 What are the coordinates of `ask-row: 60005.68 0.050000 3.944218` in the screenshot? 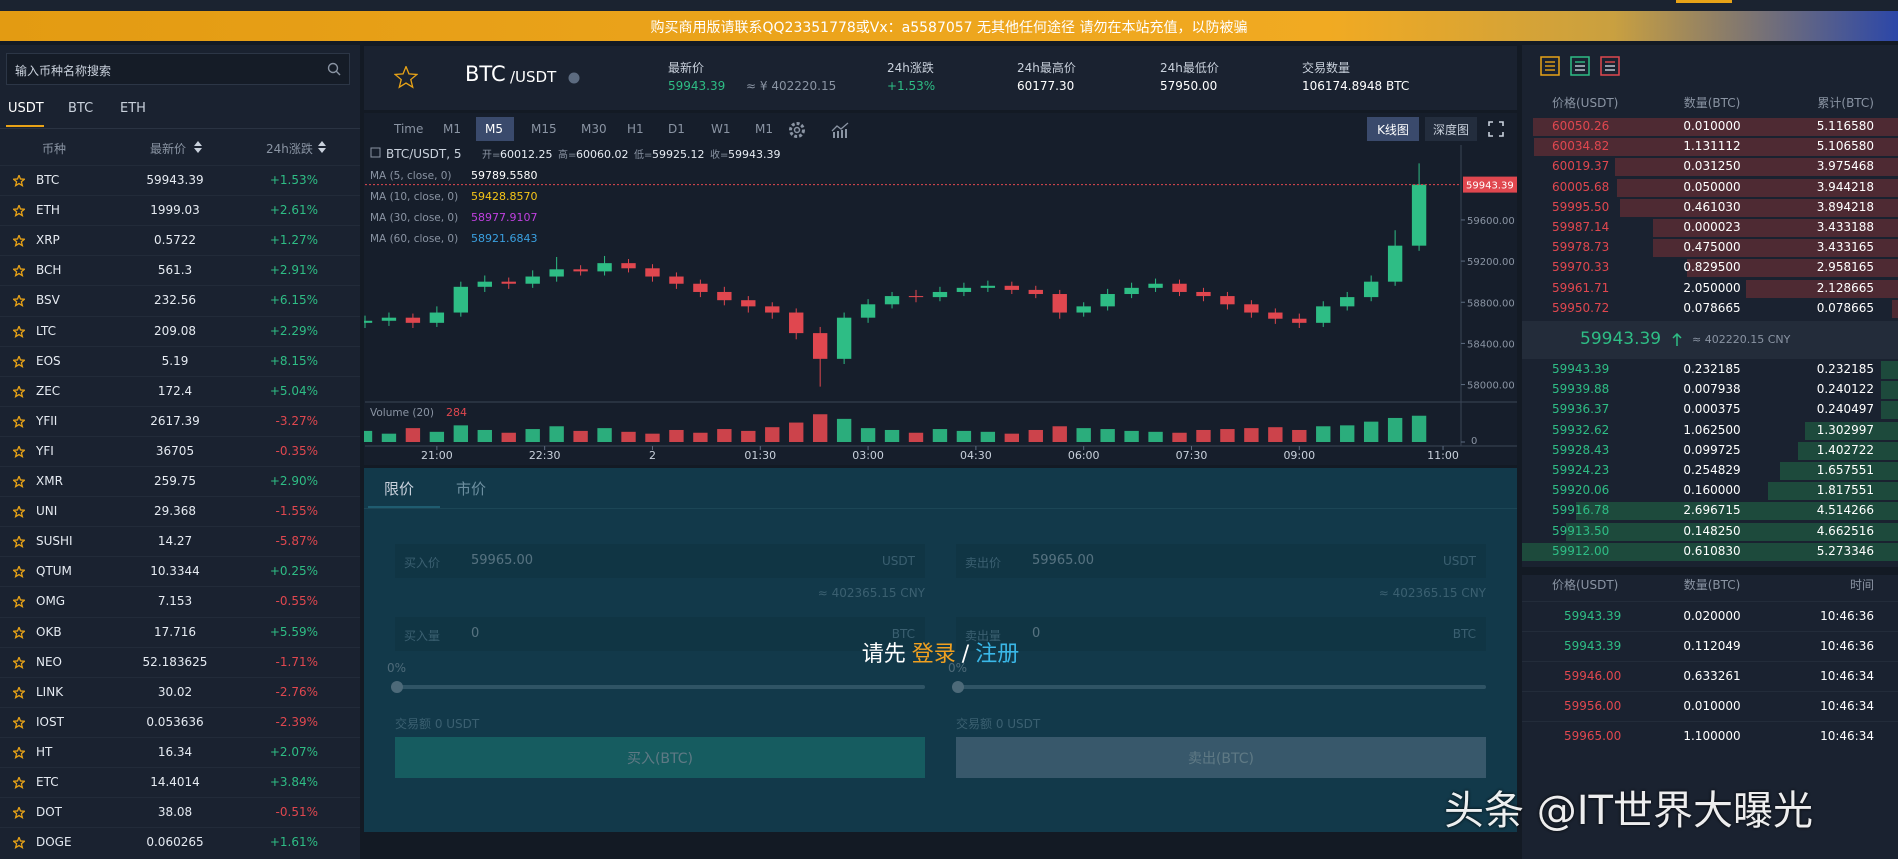 It's located at (1710, 188).